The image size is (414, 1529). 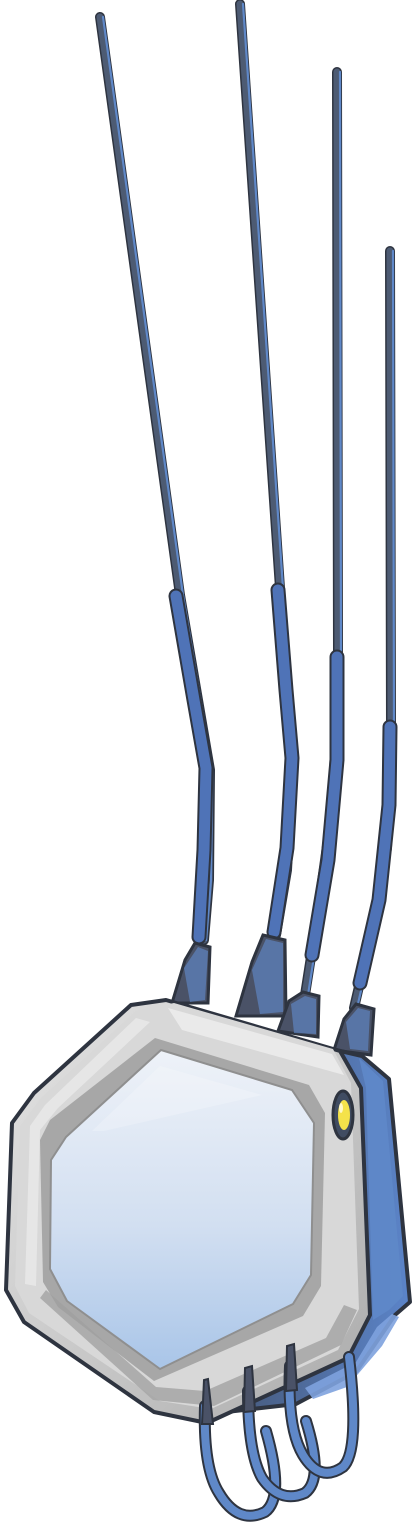 I want to click on bottom-cable-loops, so click(x=279, y=1432).